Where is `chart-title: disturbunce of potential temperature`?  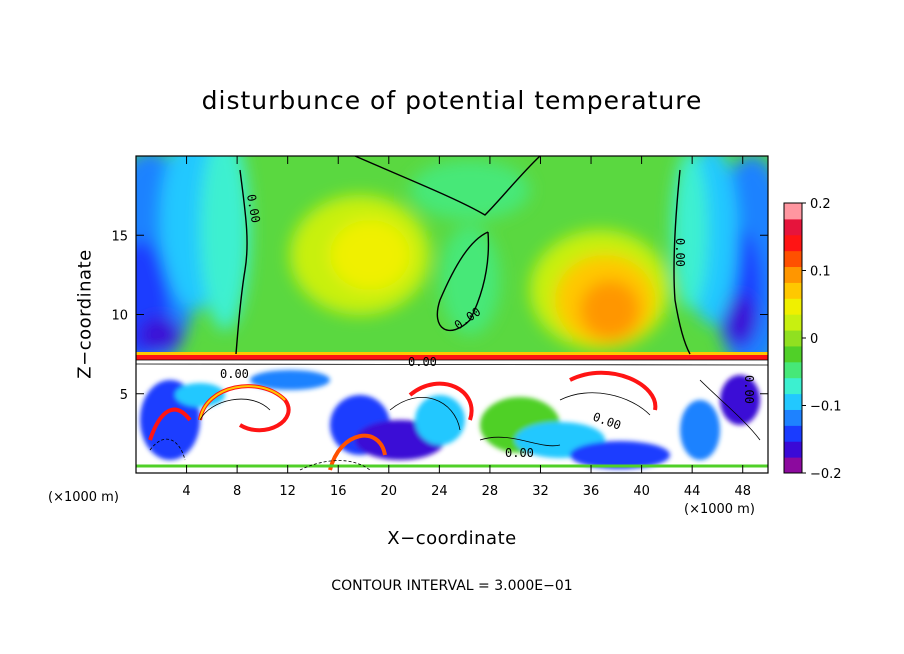
chart-title: disturbunce of potential temperature is located at coordinates (452, 100).